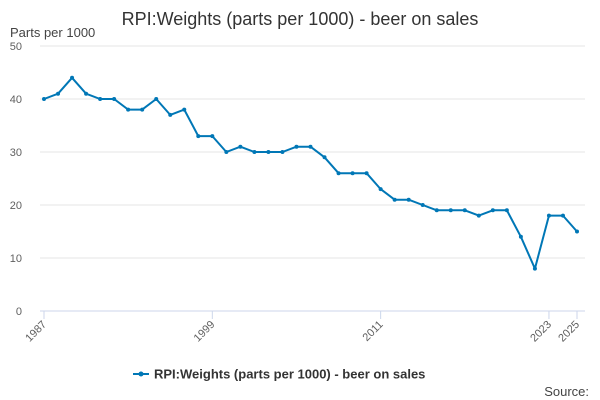 The width and height of the screenshot is (600, 400). Describe the element at coordinates (373, 331) in the screenshot. I see `x-tick-label: 2011` at that location.